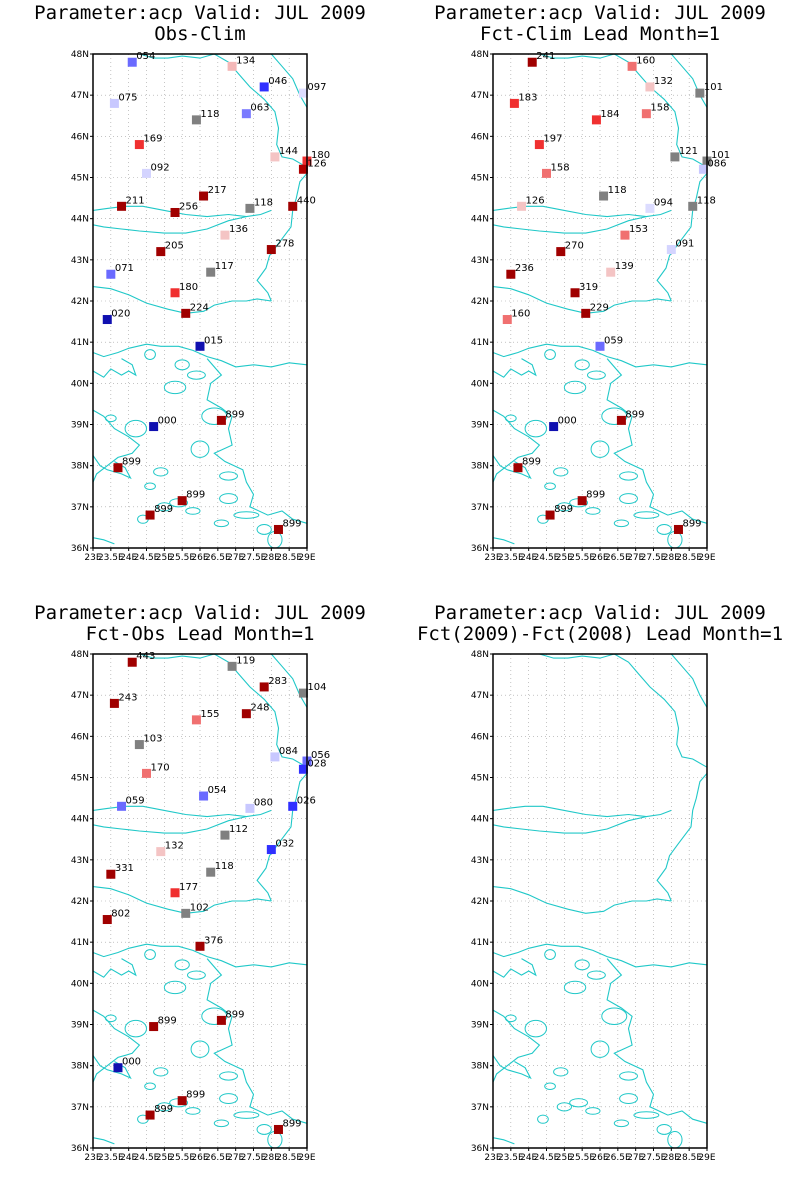  I want to click on station-value-label: 205, so click(174, 246).